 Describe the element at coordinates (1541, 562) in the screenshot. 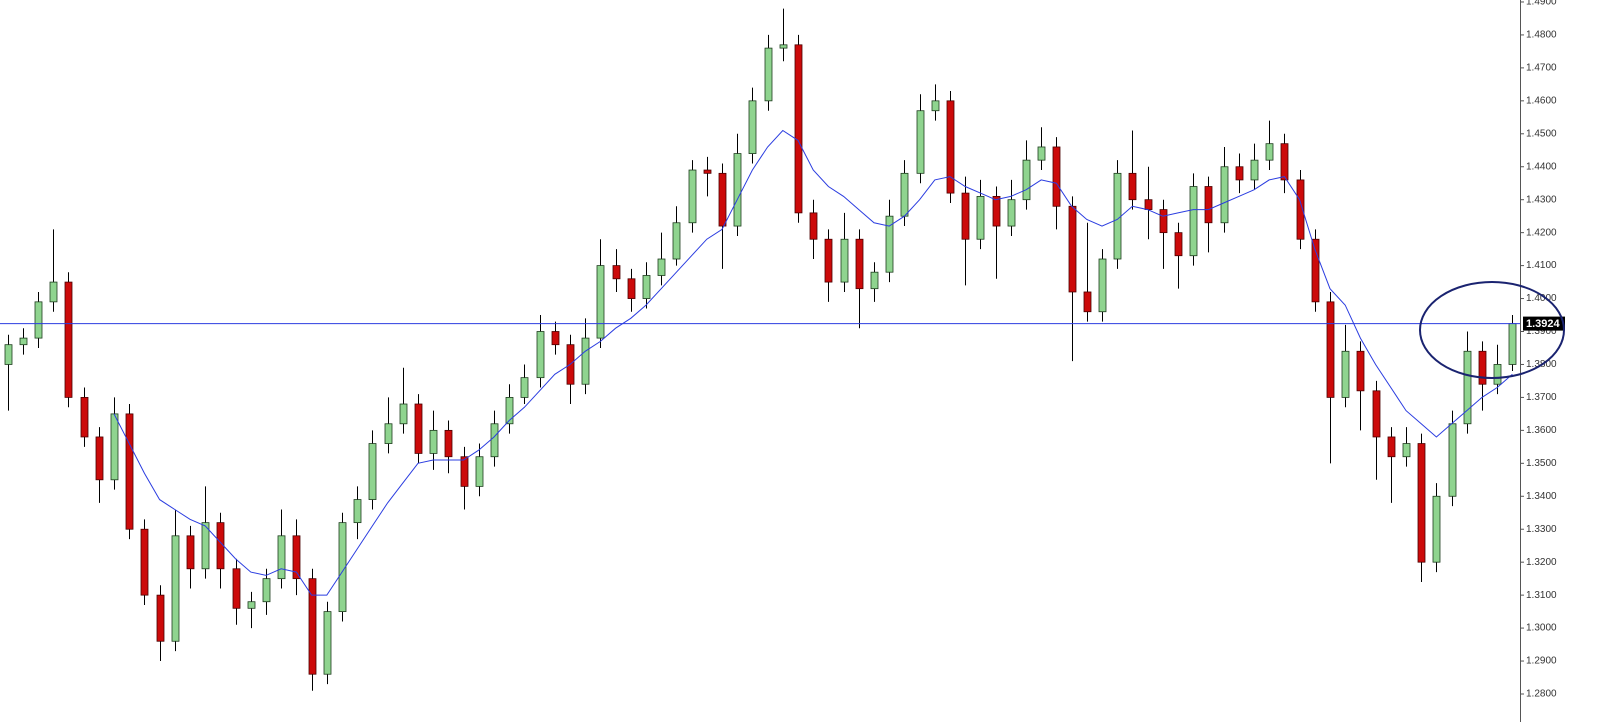

I see `y-tick-label: 1.3200` at that location.